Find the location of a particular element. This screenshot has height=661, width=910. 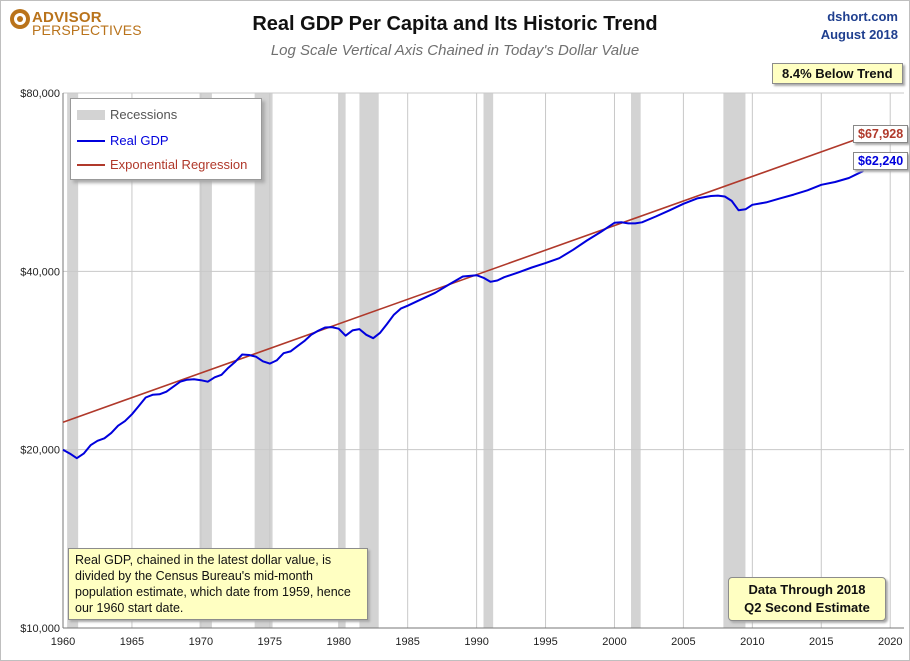

legend-swatch-regression is located at coordinates (91, 165).